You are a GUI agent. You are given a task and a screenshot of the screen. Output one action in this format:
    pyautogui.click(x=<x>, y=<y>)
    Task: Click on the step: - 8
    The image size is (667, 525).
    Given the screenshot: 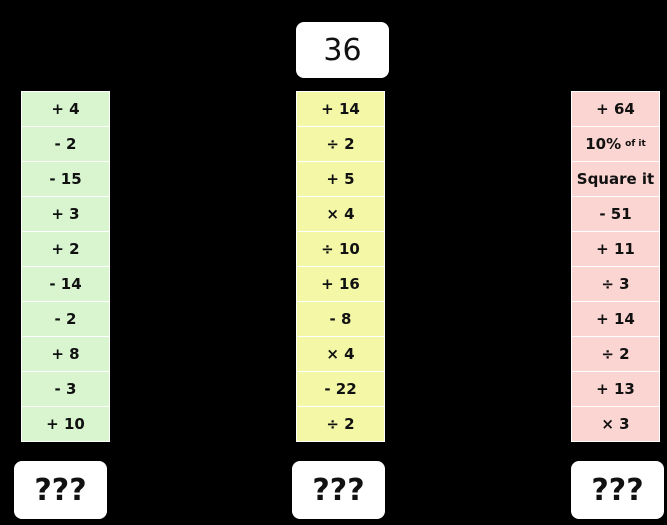 What is the action you would take?
    pyautogui.click(x=340, y=319)
    